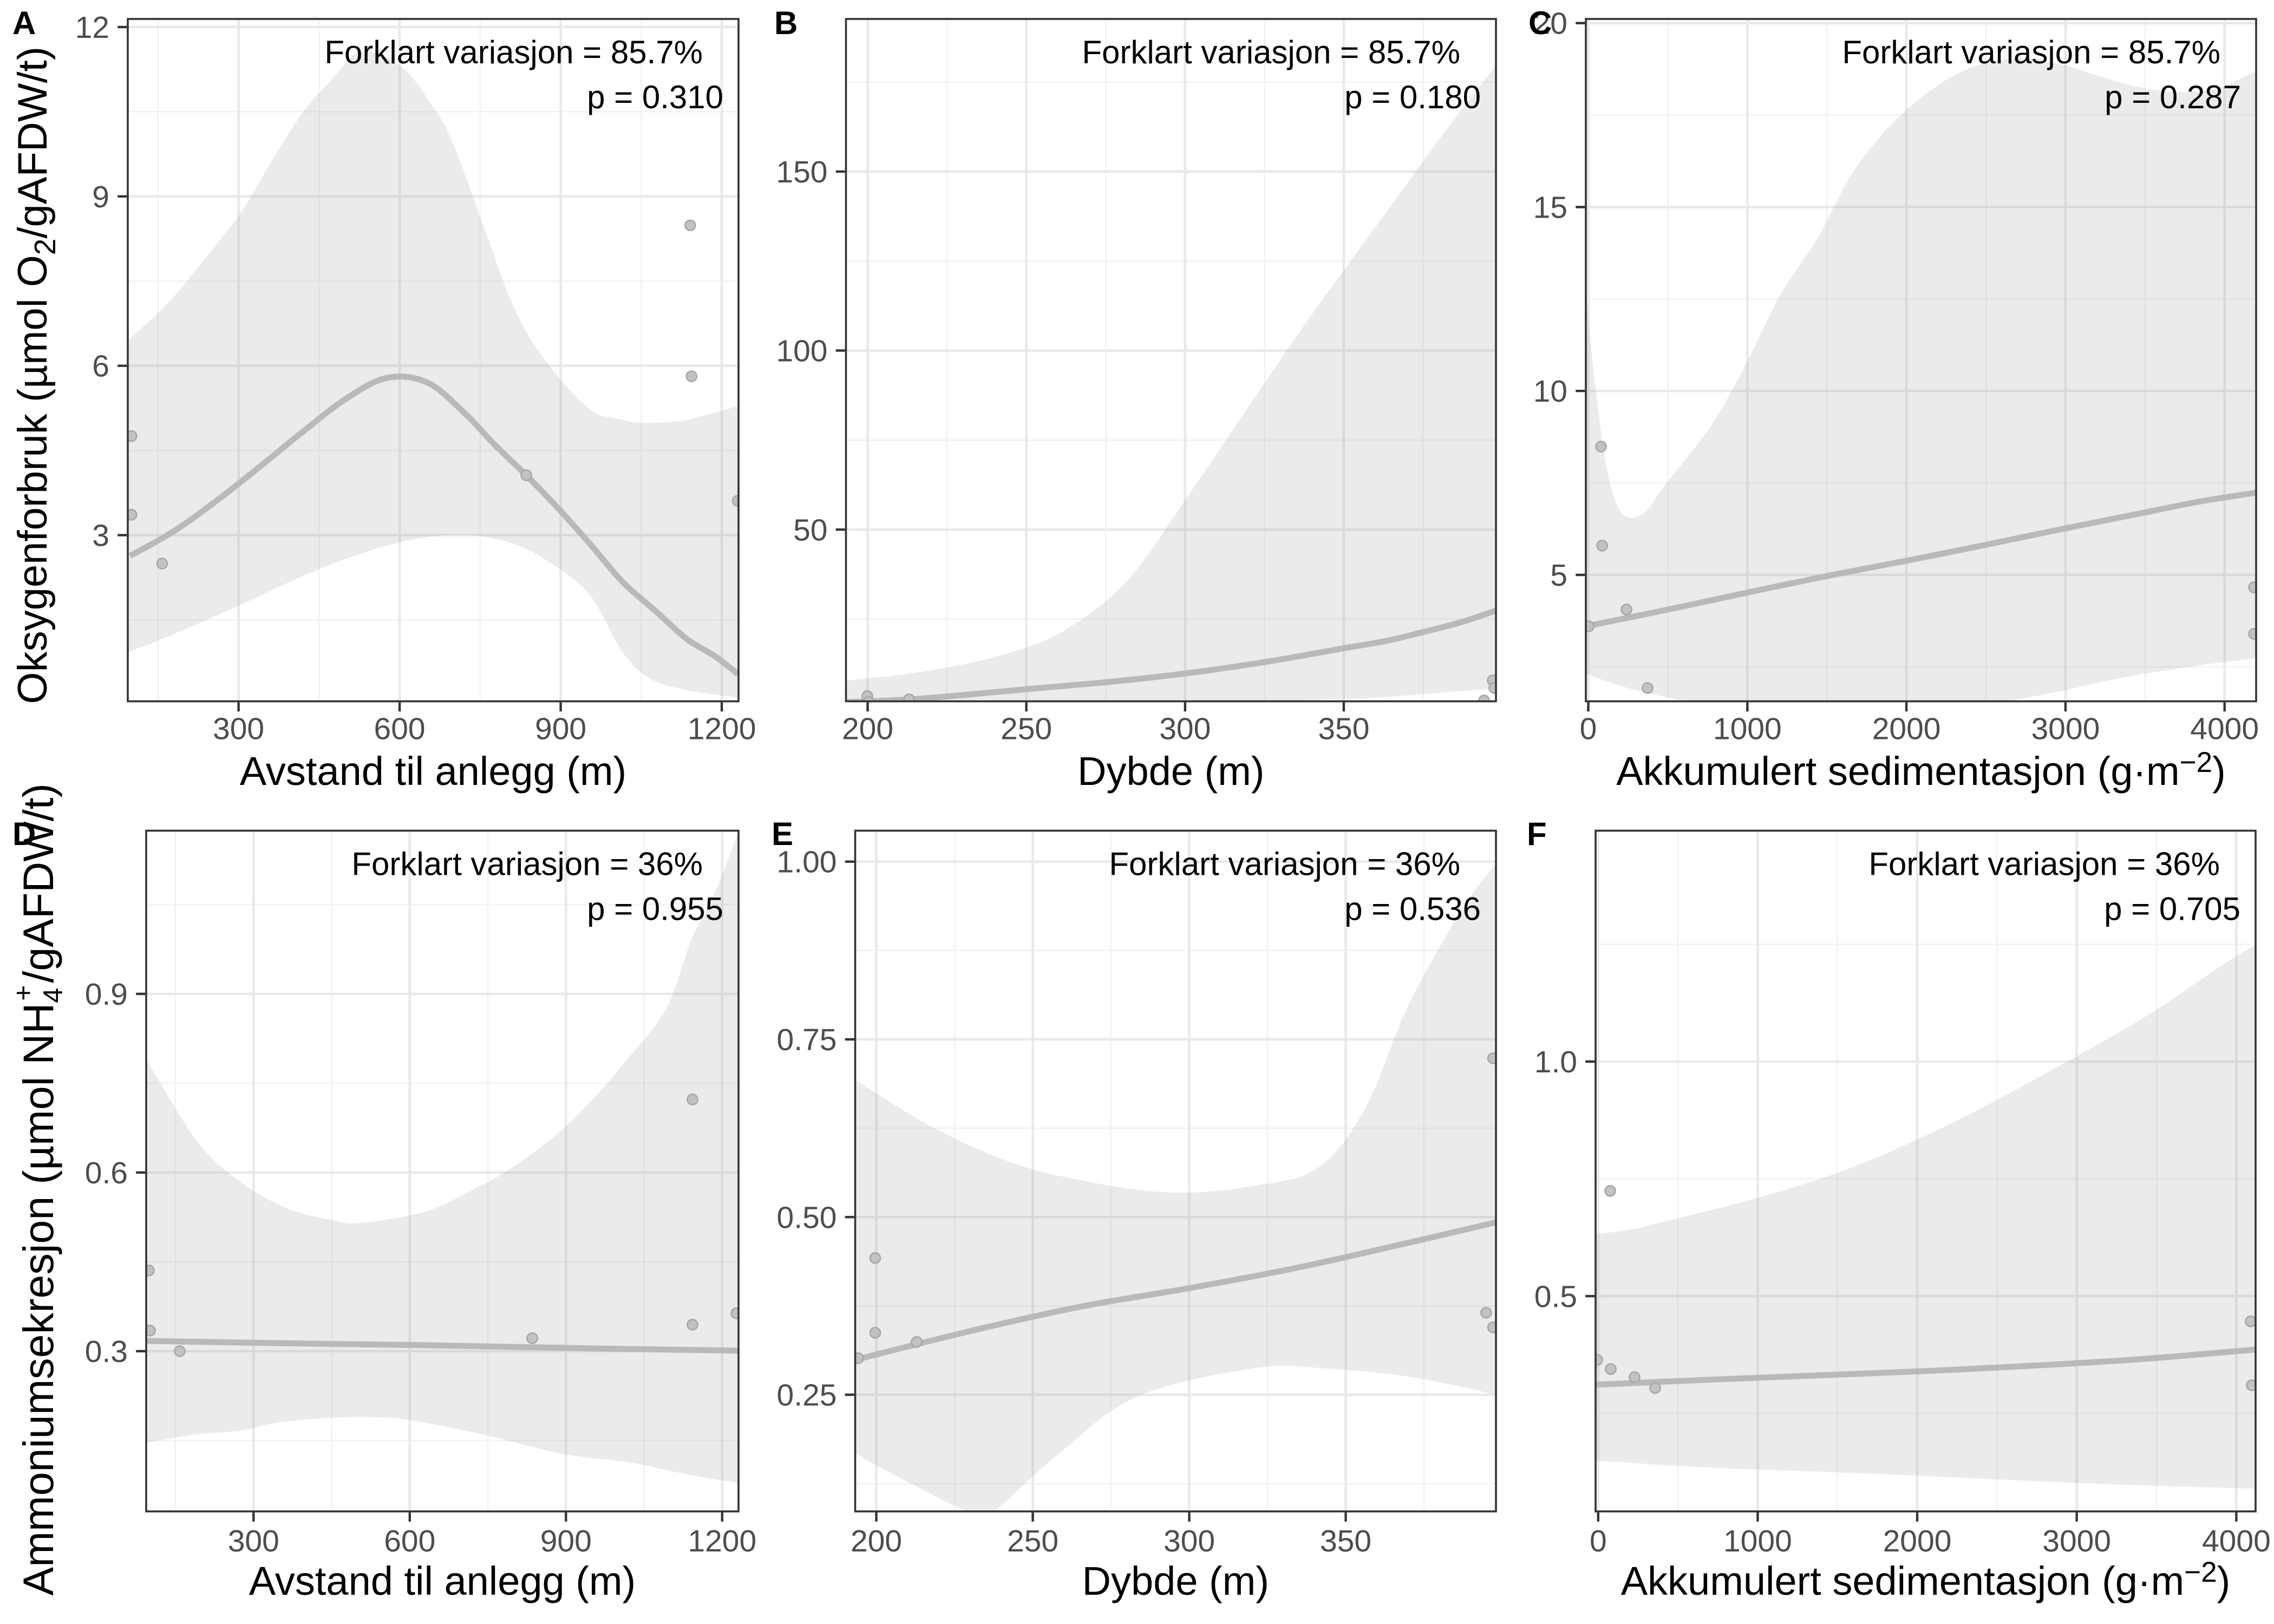 The width and height of the screenshot is (2274, 1624). Describe the element at coordinates (1556, 1062) in the screenshot. I see `svg-text: 1.0` at that location.